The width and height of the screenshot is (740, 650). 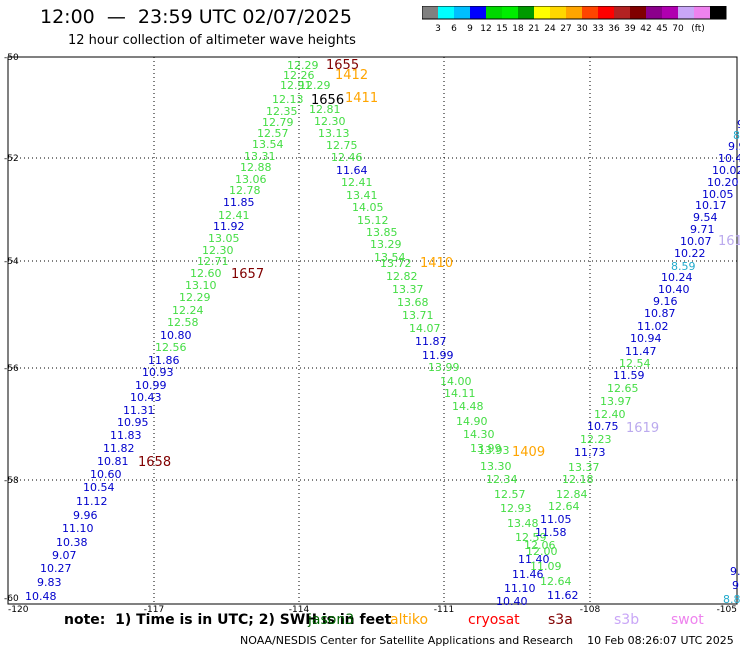 I want to click on wave-height-label: 12.06, so click(x=540, y=545).